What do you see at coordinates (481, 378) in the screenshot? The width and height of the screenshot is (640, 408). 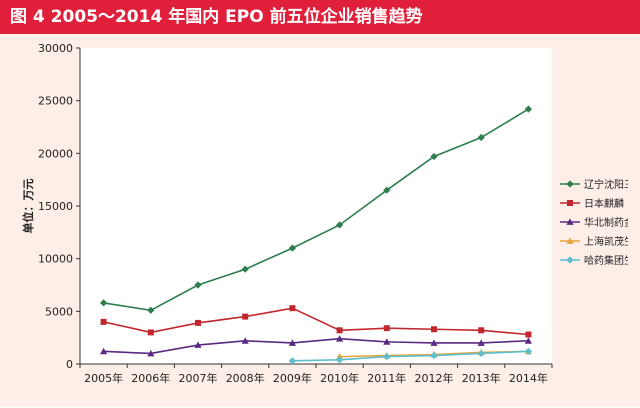 I see `x-tick-label: 2013年` at bounding box center [481, 378].